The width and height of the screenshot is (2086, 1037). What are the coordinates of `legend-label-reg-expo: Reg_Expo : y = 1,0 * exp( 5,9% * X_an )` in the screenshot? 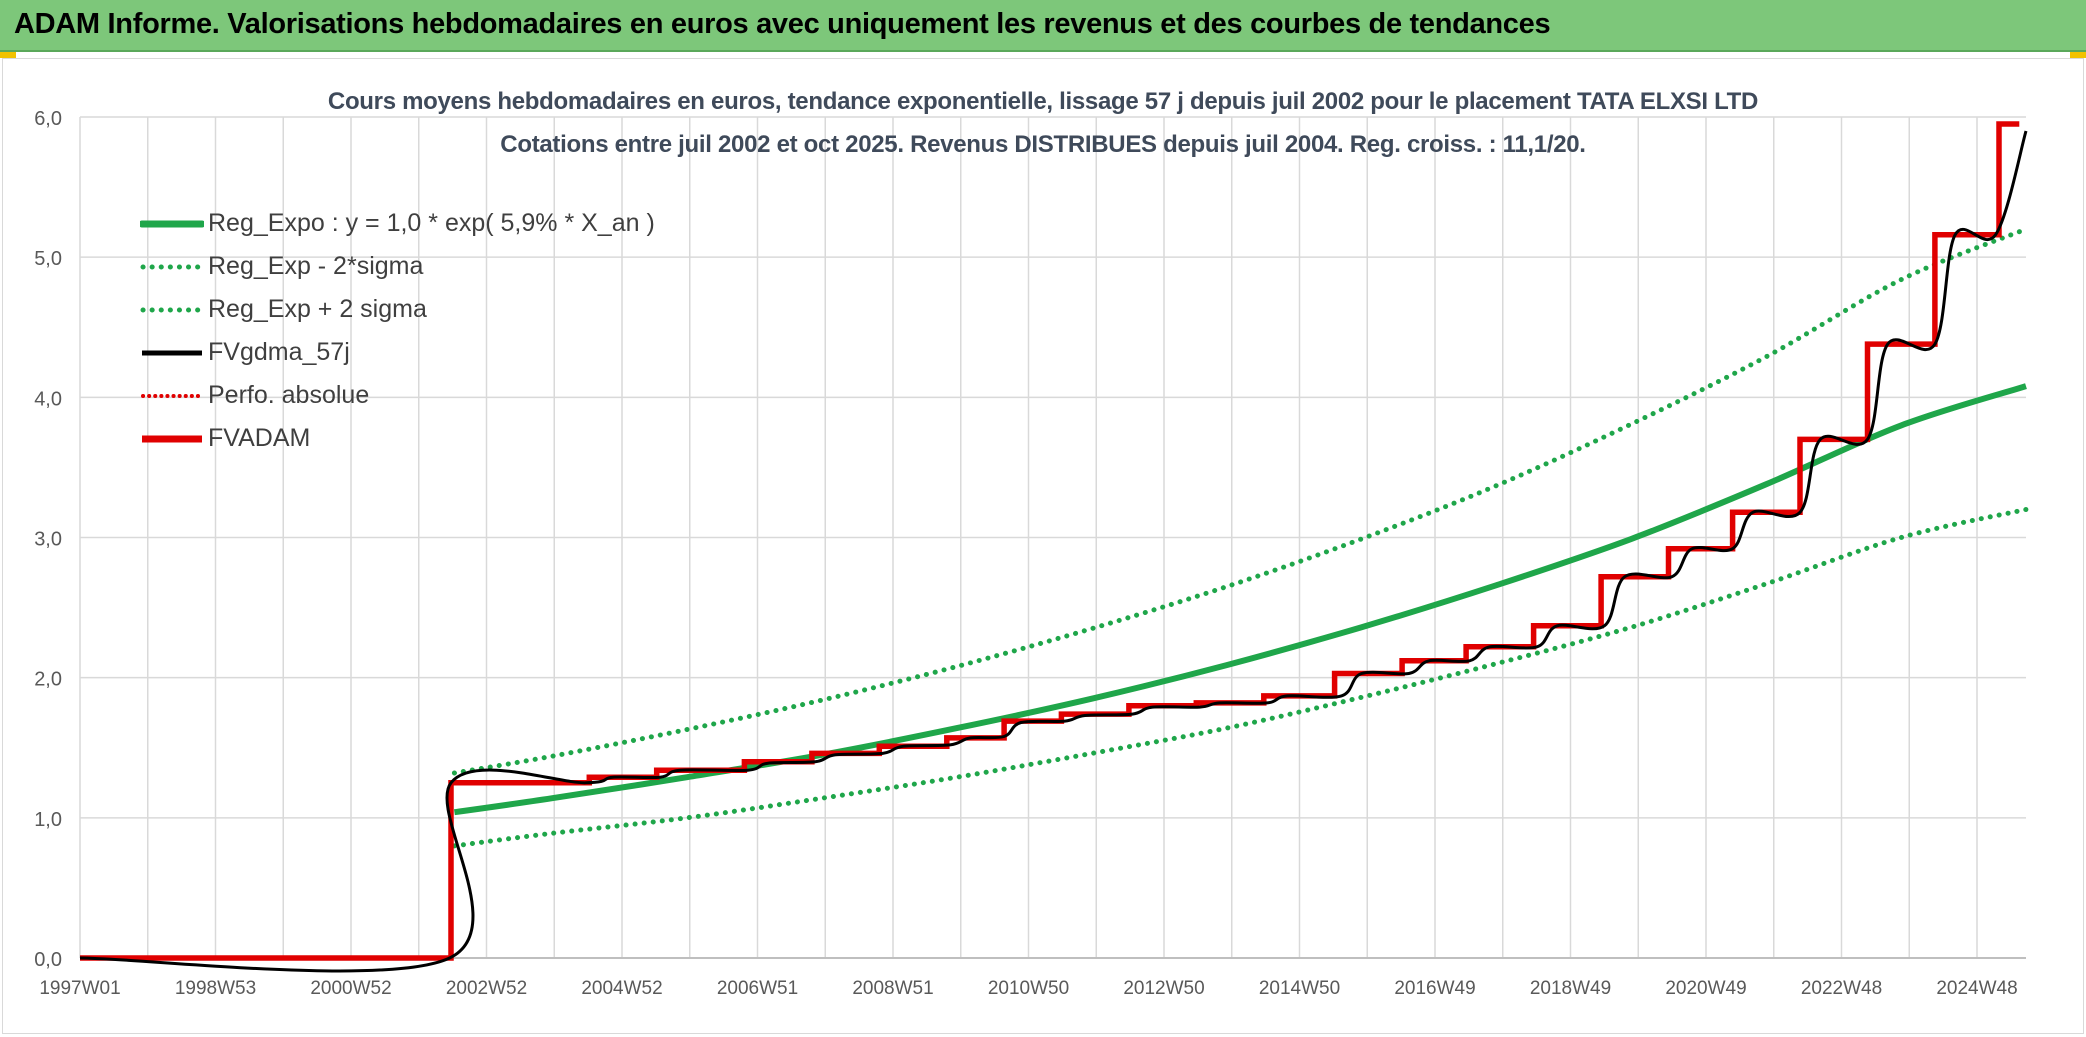 It's located at (431, 223).